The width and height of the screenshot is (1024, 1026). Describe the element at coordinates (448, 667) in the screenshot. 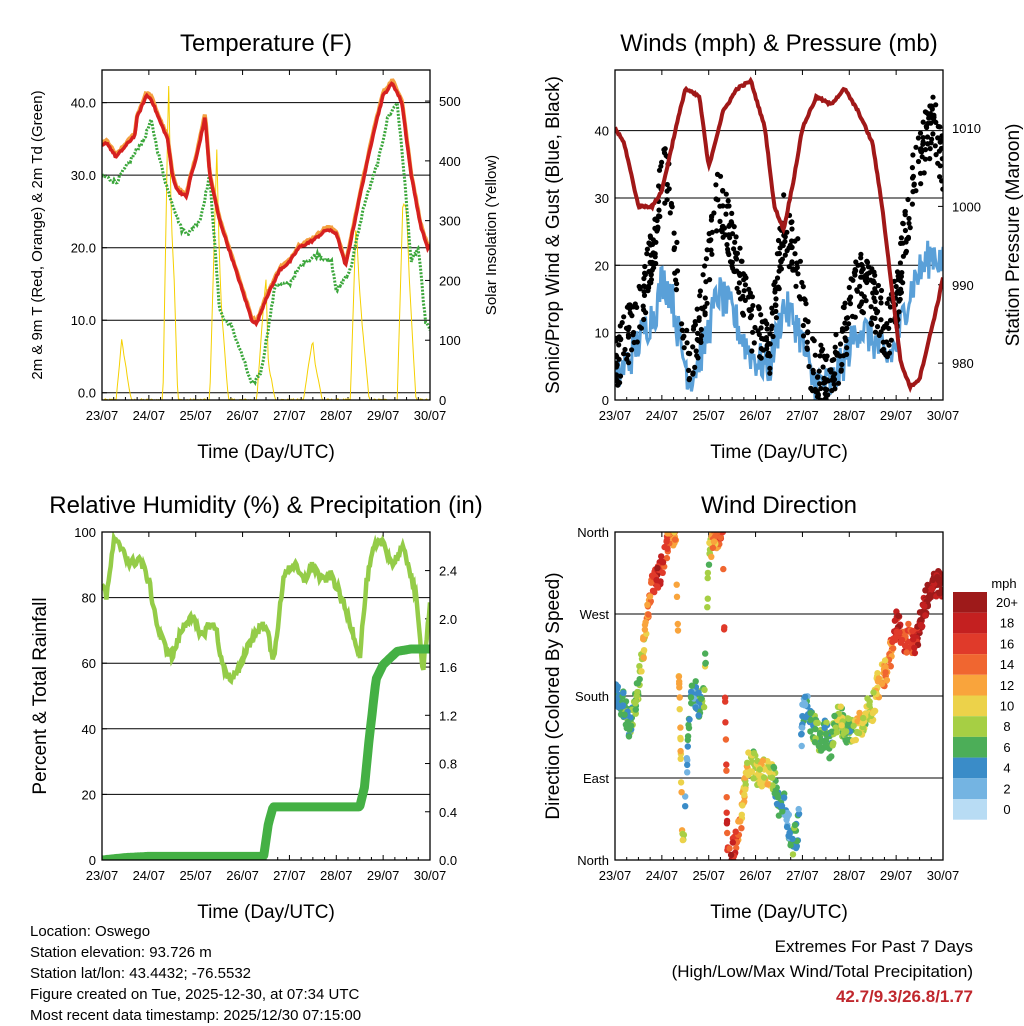

I see `humidity-ytick-right-label: 1.6` at that location.